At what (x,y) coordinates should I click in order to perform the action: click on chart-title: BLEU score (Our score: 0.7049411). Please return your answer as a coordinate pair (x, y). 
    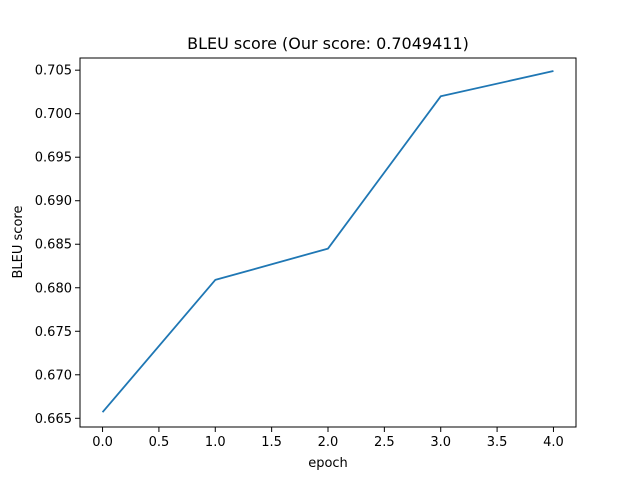
    Looking at the image, I should click on (328, 43).